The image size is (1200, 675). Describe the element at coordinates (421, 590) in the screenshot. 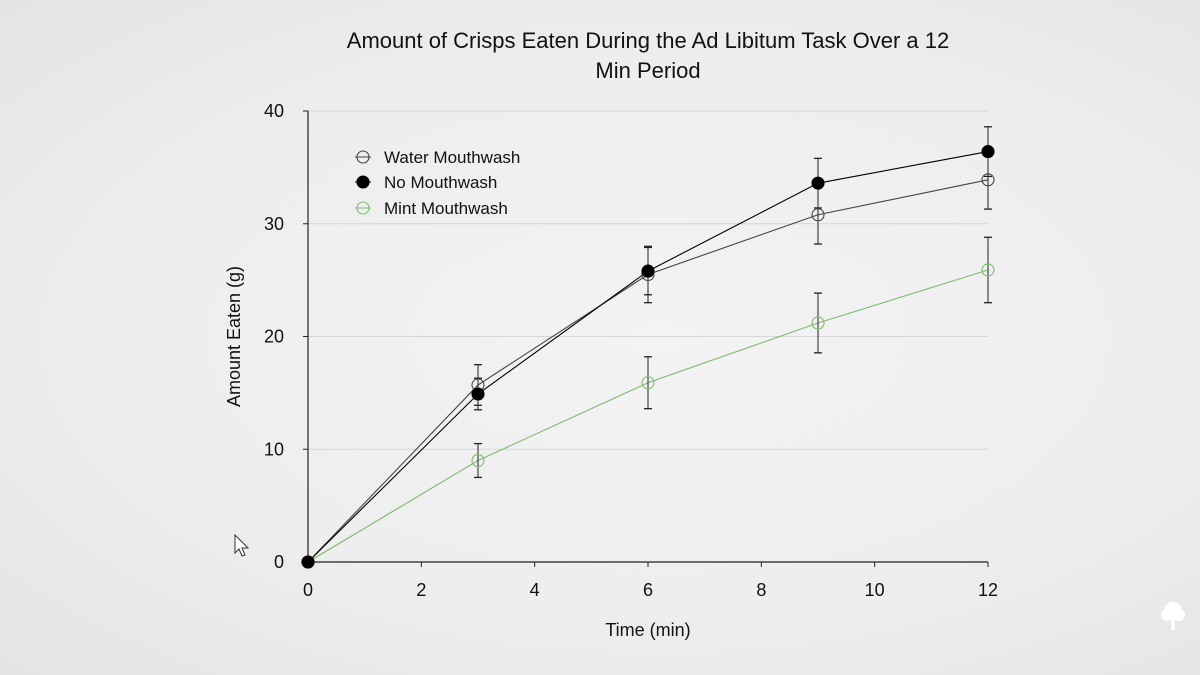

I see `x-tick-label: 2` at that location.